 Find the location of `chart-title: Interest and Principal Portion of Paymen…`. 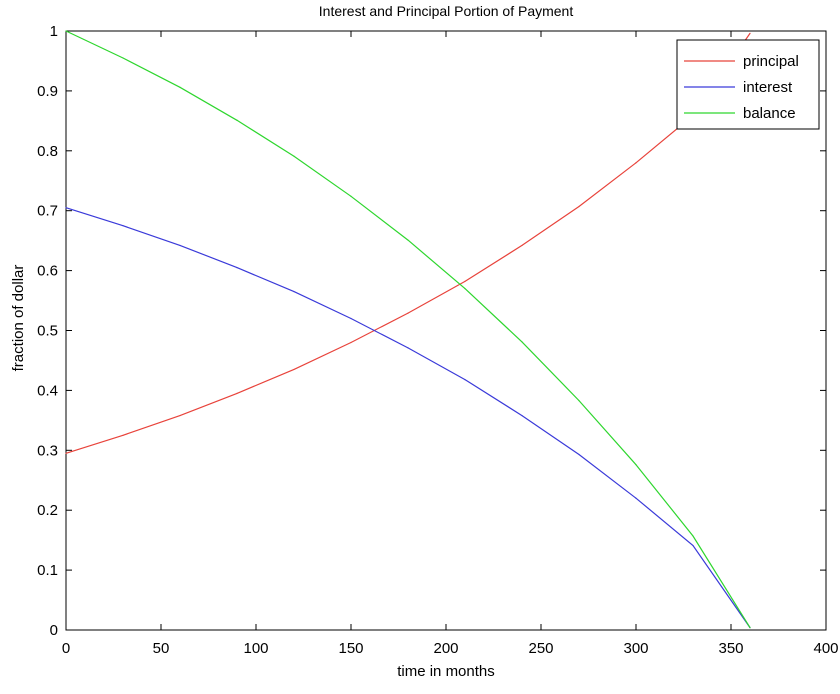

chart-title: Interest and Principal Portion of Paymen… is located at coordinates (446, 11).